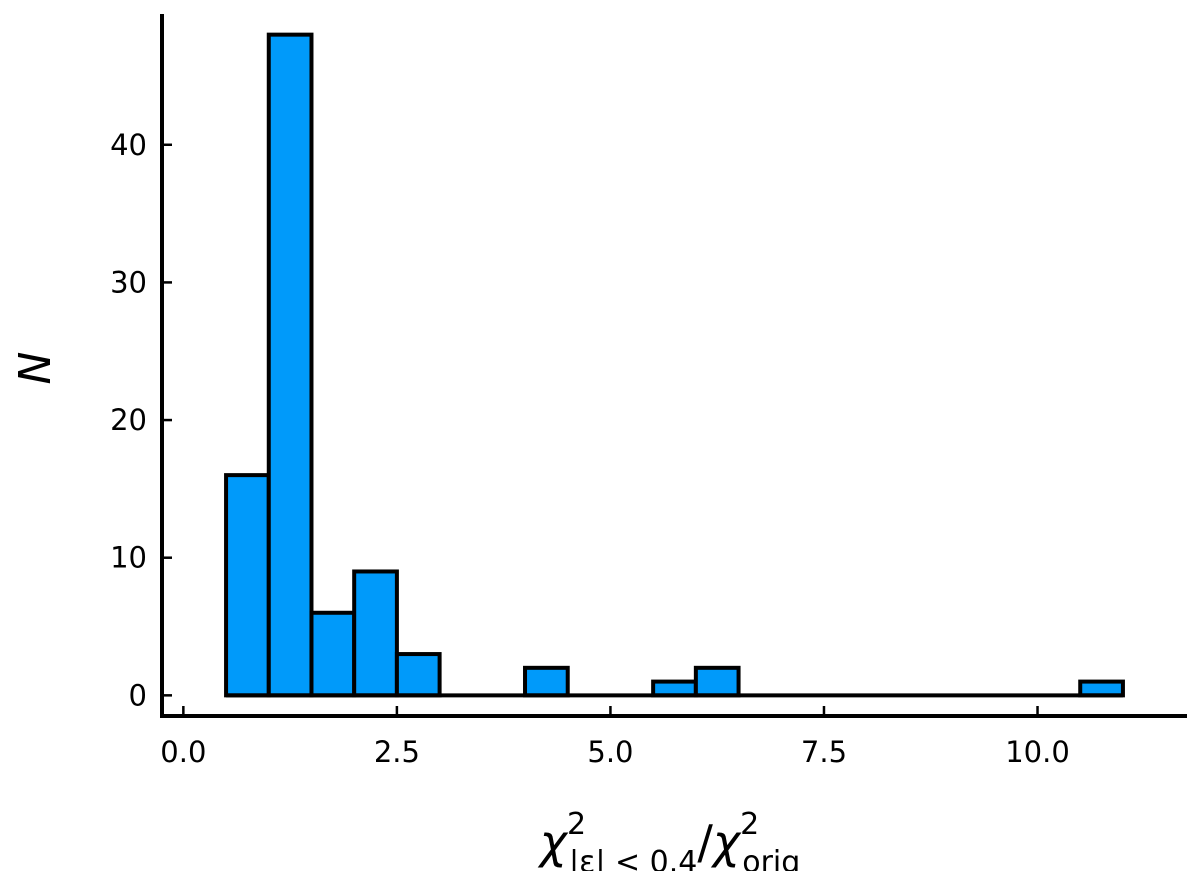 The width and height of the screenshot is (1200, 871). I want to click on x-ticks-group: 0.0 2.5 5.0 7.5 10.0, so click(615, 737).